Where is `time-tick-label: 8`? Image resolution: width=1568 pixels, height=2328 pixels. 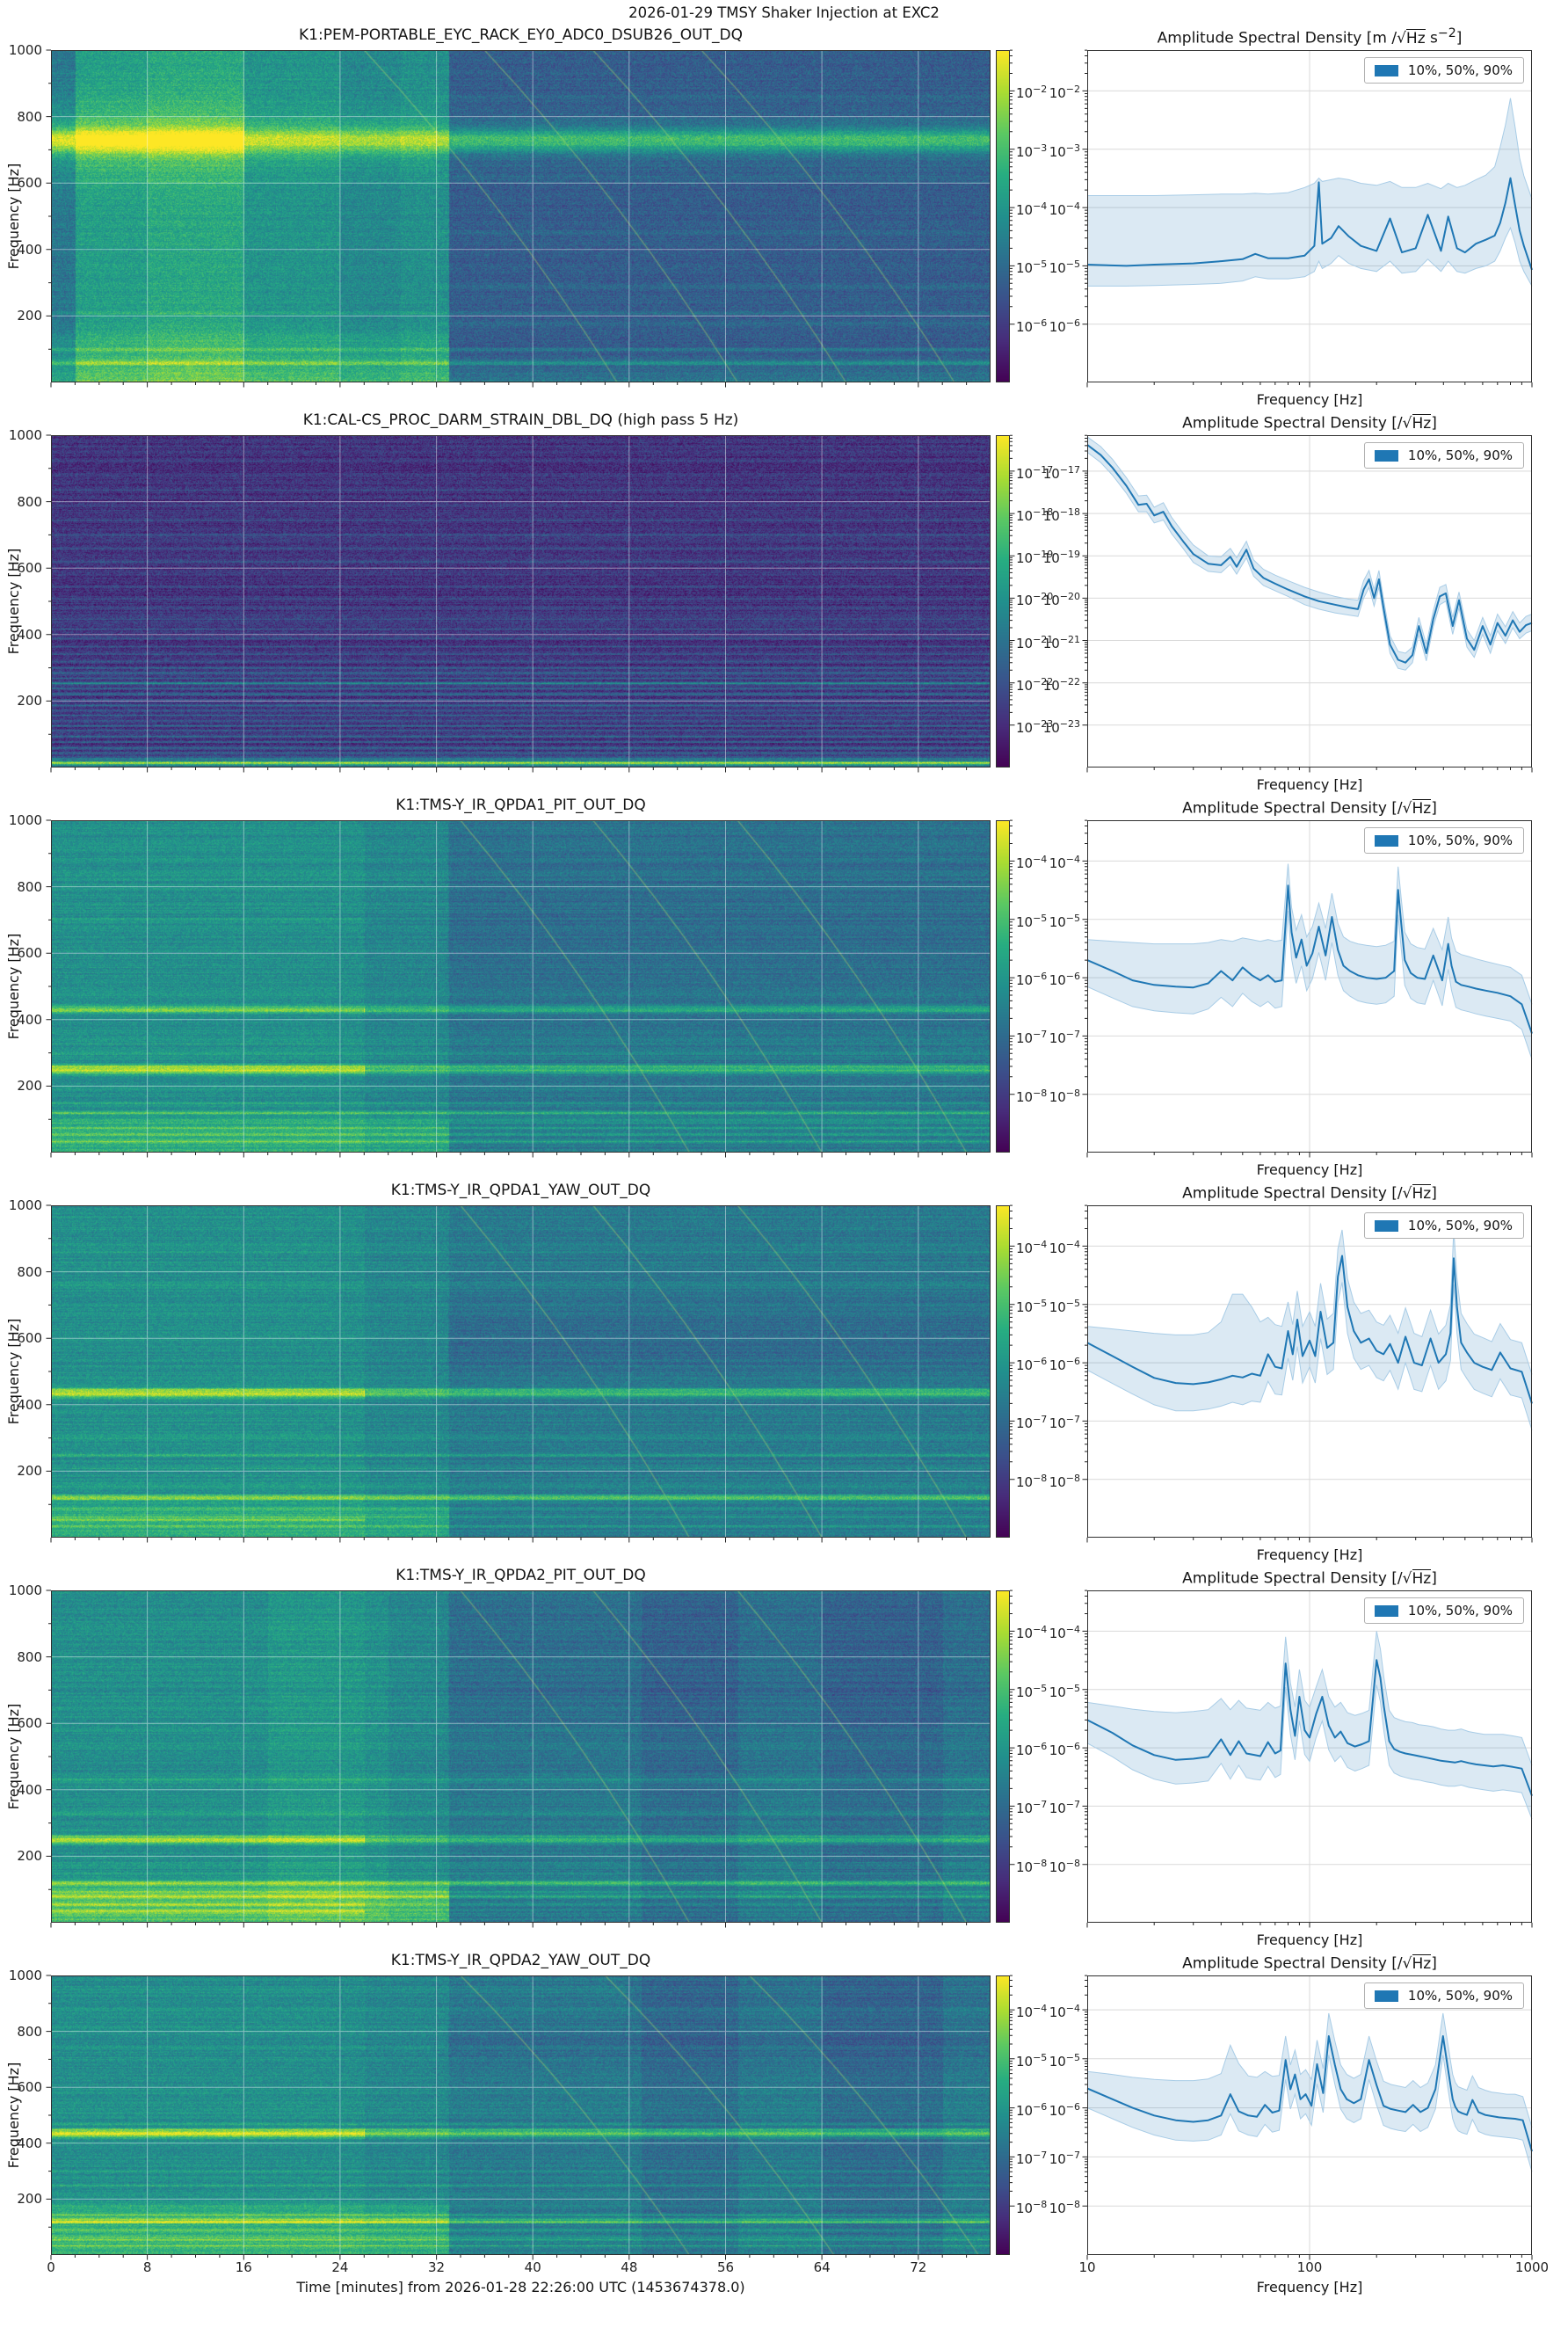
time-tick-label: 8 is located at coordinates (147, 2267).